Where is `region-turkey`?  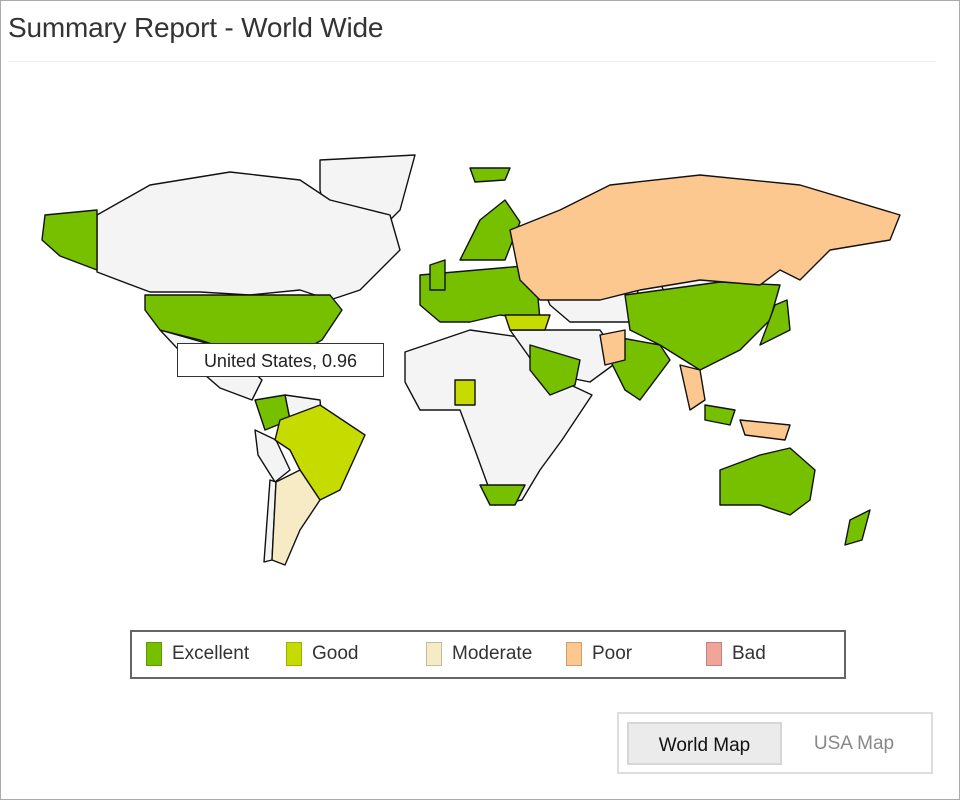
region-turkey is located at coordinates (527, 322).